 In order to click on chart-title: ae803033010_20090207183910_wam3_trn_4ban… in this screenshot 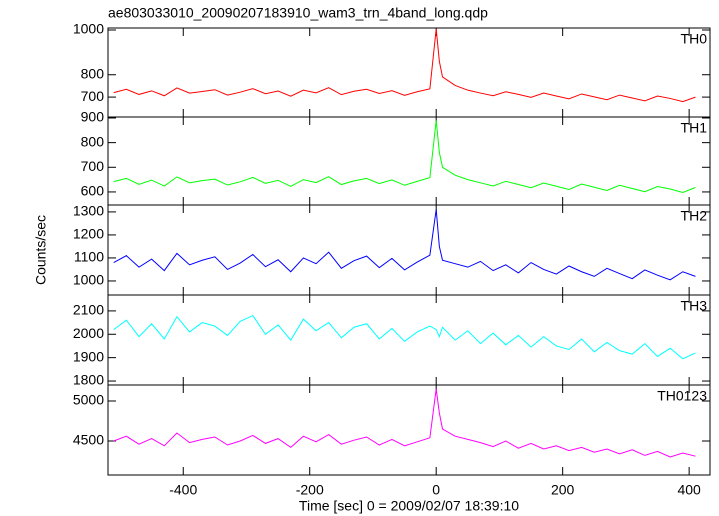, I will do `click(298, 13)`.